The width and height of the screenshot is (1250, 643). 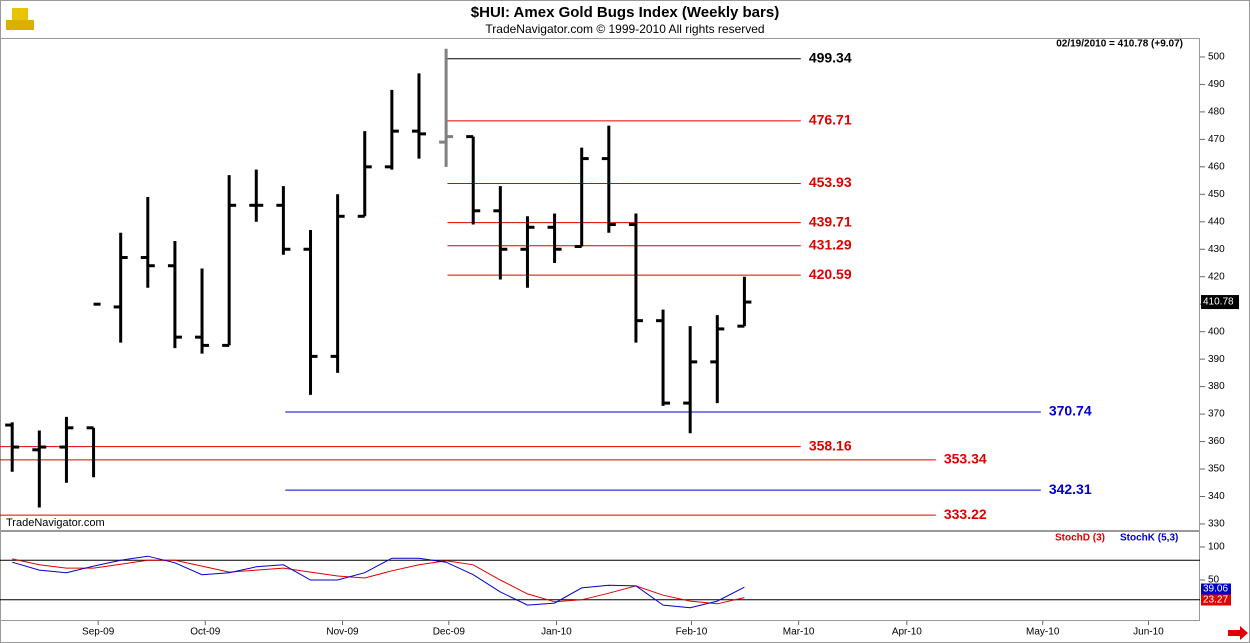 I want to click on y-tick-label: 330, so click(x=1216, y=524).